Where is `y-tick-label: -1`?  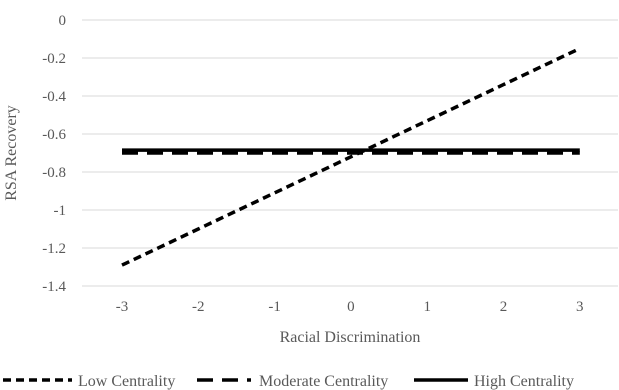 y-tick-label: -1 is located at coordinates (60, 211).